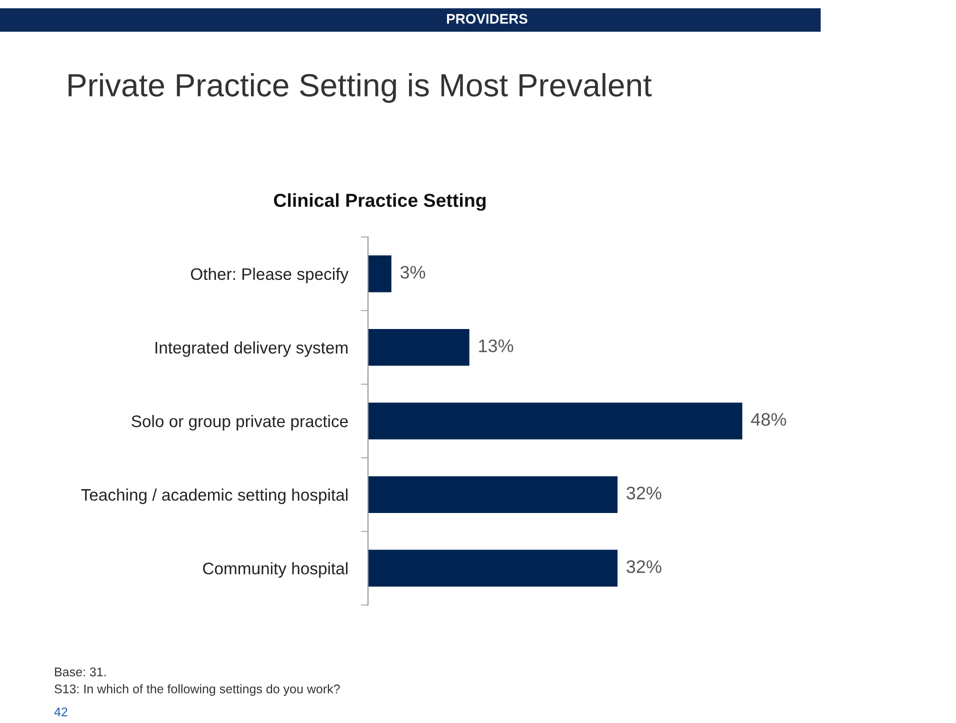  I want to click on text: S13: In which of the following settings do you work?, so click(197, 690).